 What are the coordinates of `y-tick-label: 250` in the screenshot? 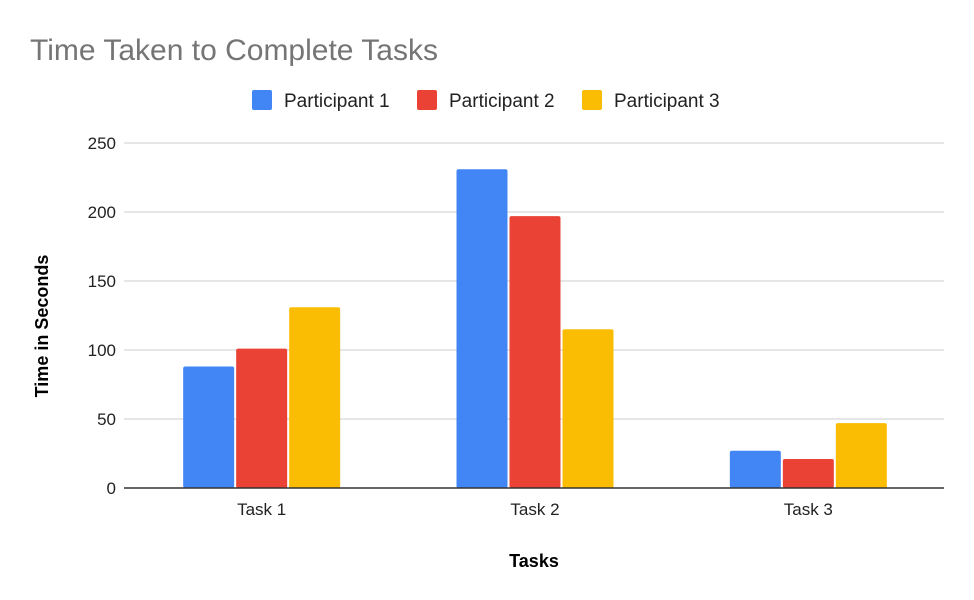 It's located at (102, 143).